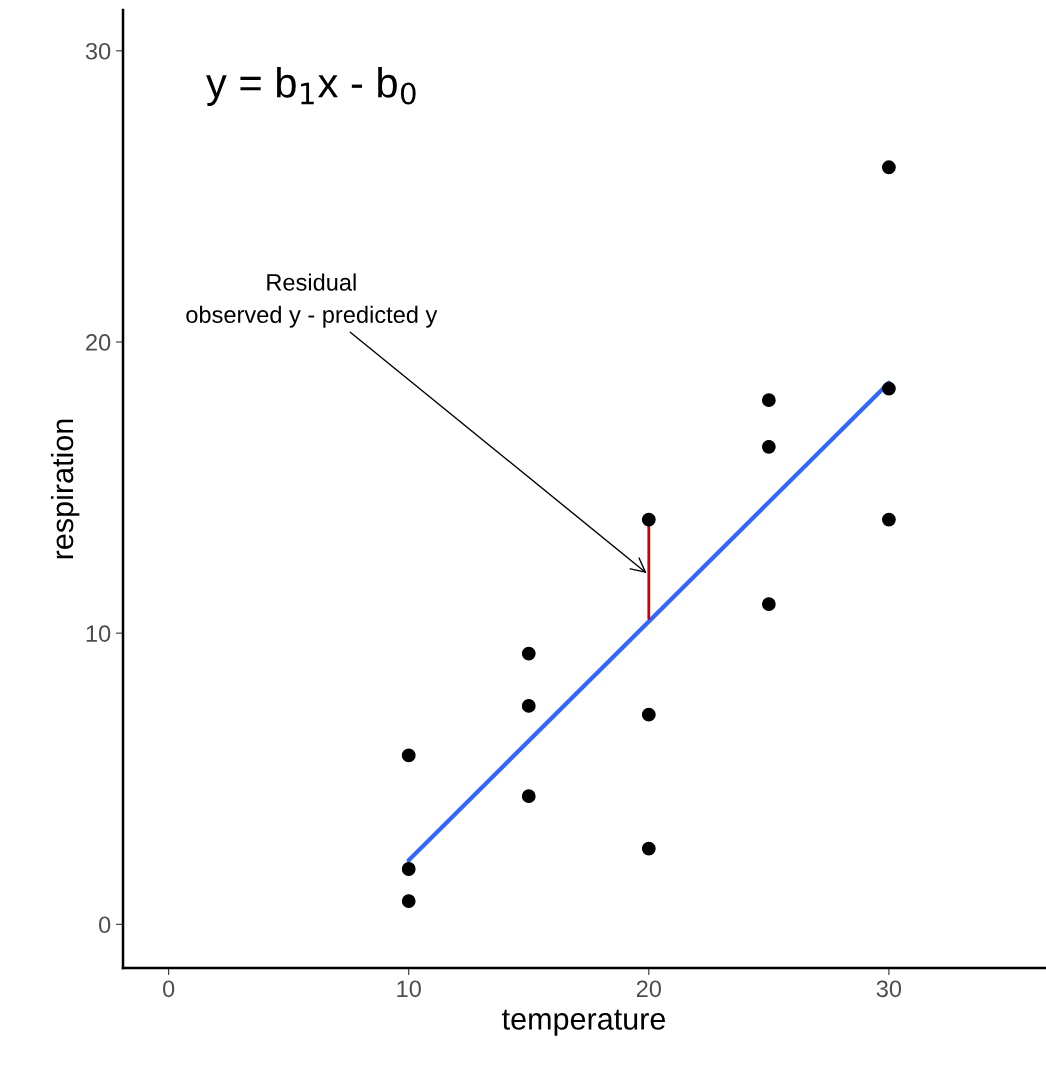  What do you see at coordinates (649, 989) in the screenshot?
I see `x-tick-label: 20` at bounding box center [649, 989].